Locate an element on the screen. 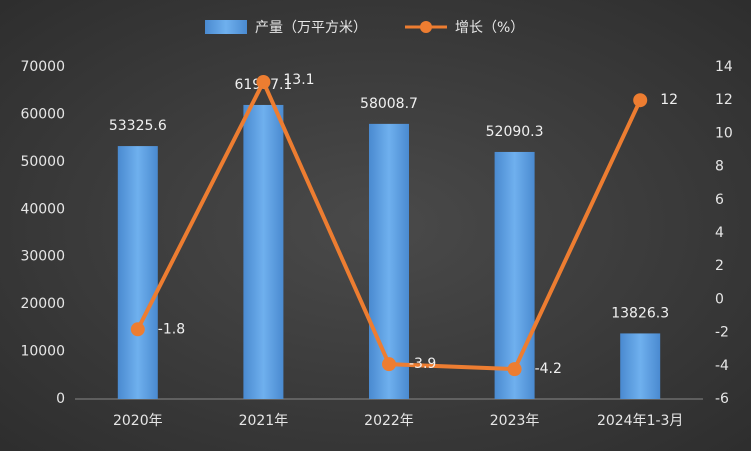 This screenshot has width=751, height=451. x-tick-label: 2020年 is located at coordinates (138, 421).